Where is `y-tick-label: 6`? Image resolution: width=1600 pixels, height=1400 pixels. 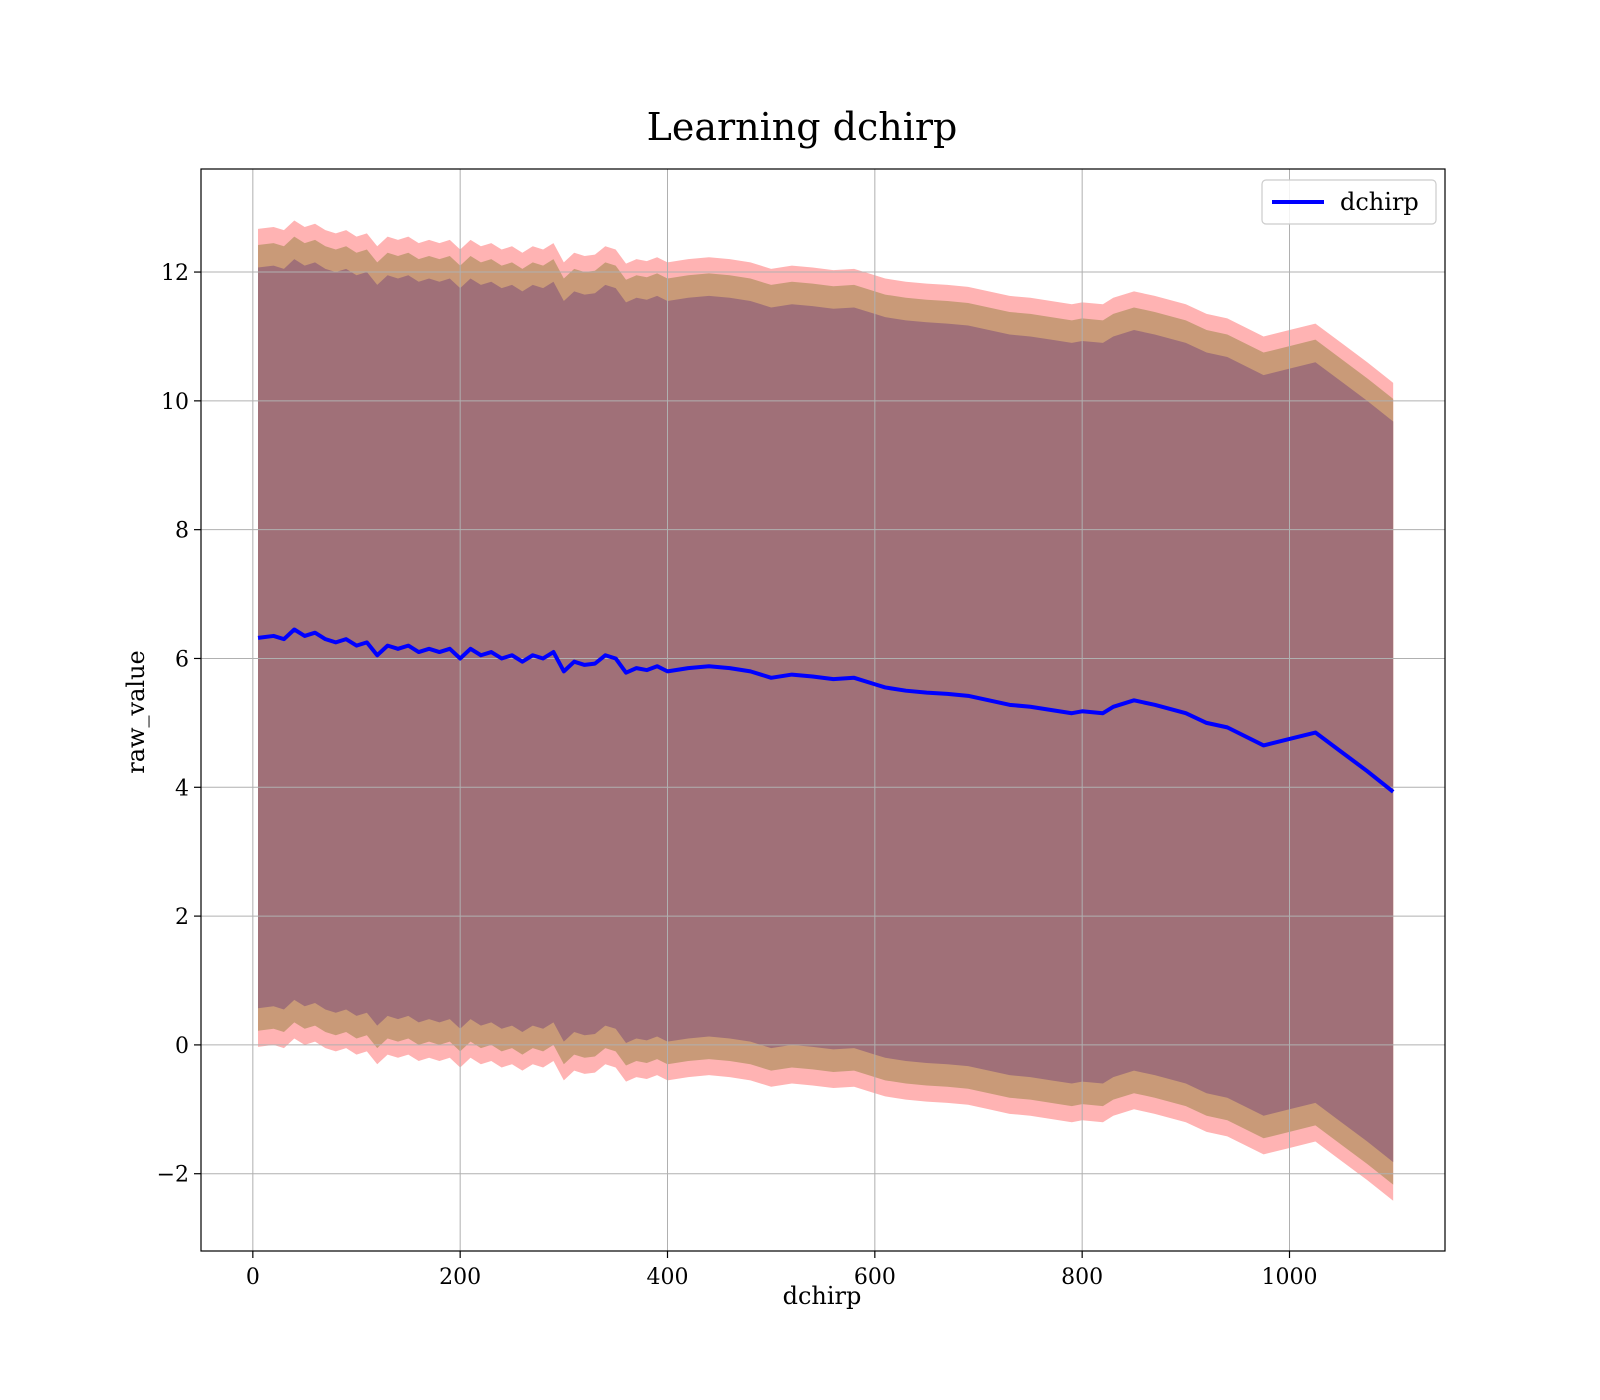
y-tick-label: 6 is located at coordinates (182, 659).